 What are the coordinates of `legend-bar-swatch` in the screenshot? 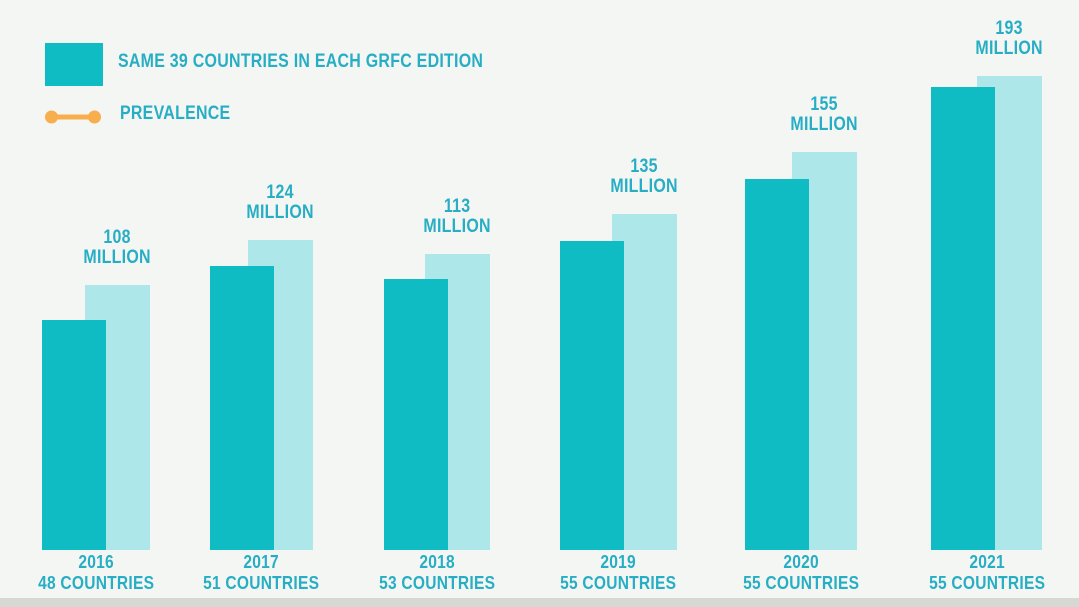 It's located at (74, 64).